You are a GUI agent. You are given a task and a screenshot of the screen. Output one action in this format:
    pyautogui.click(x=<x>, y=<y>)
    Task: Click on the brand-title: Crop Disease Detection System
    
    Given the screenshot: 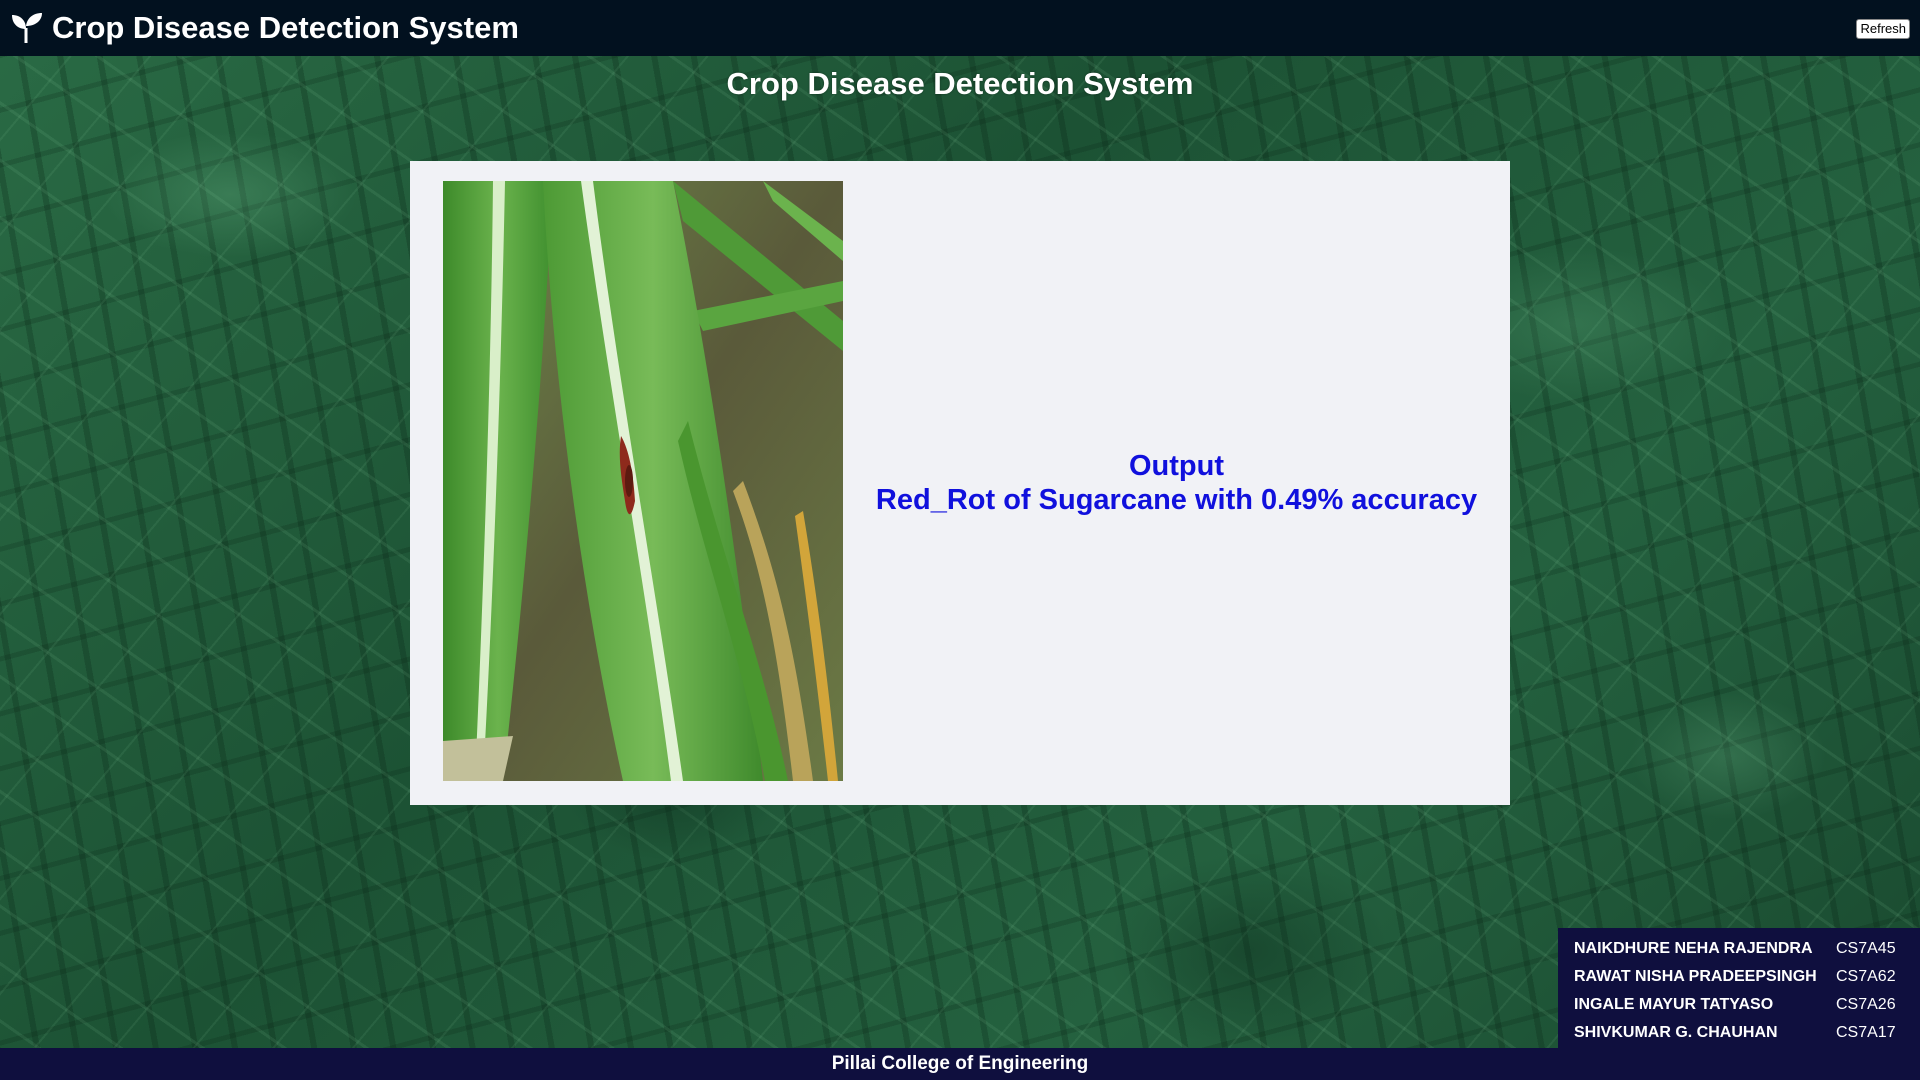 What is the action you would take?
    pyautogui.click(x=285, y=27)
    